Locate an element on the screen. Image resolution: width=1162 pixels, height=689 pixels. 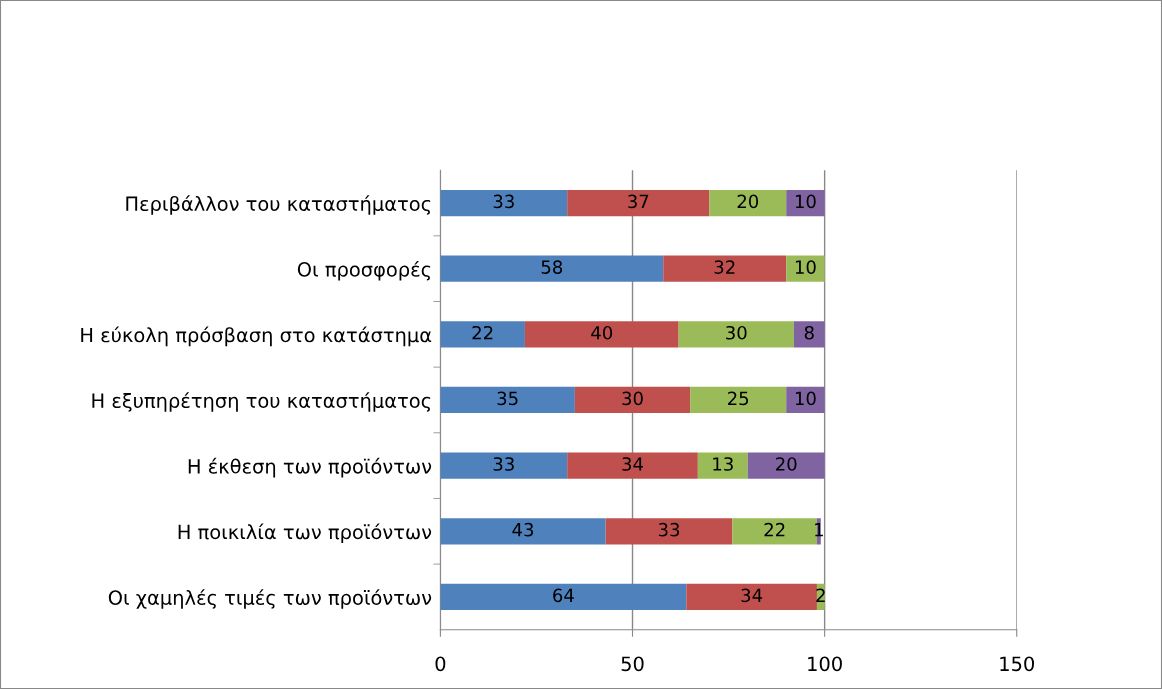
data-label: 13 is located at coordinates (723, 464).